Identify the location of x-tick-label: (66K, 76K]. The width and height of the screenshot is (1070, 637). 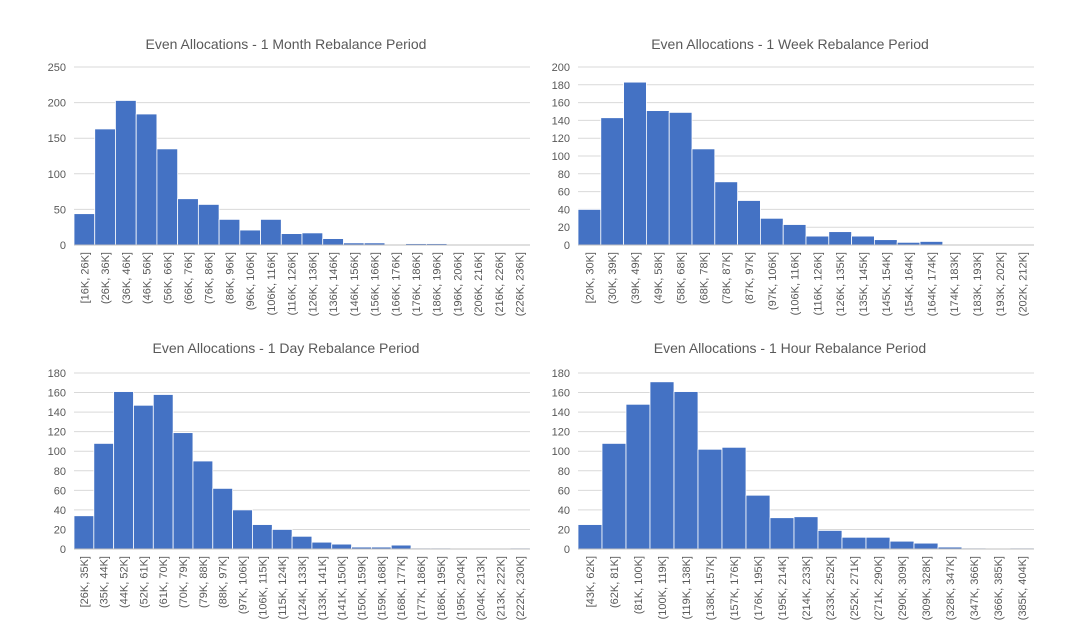
(189, 278).